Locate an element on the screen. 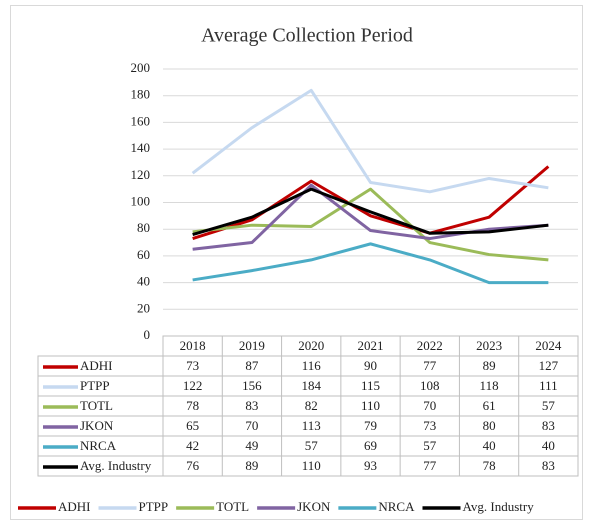 This screenshot has width=589, height=525. x-tick-label: 2020 is located at coordinates (311, 345).